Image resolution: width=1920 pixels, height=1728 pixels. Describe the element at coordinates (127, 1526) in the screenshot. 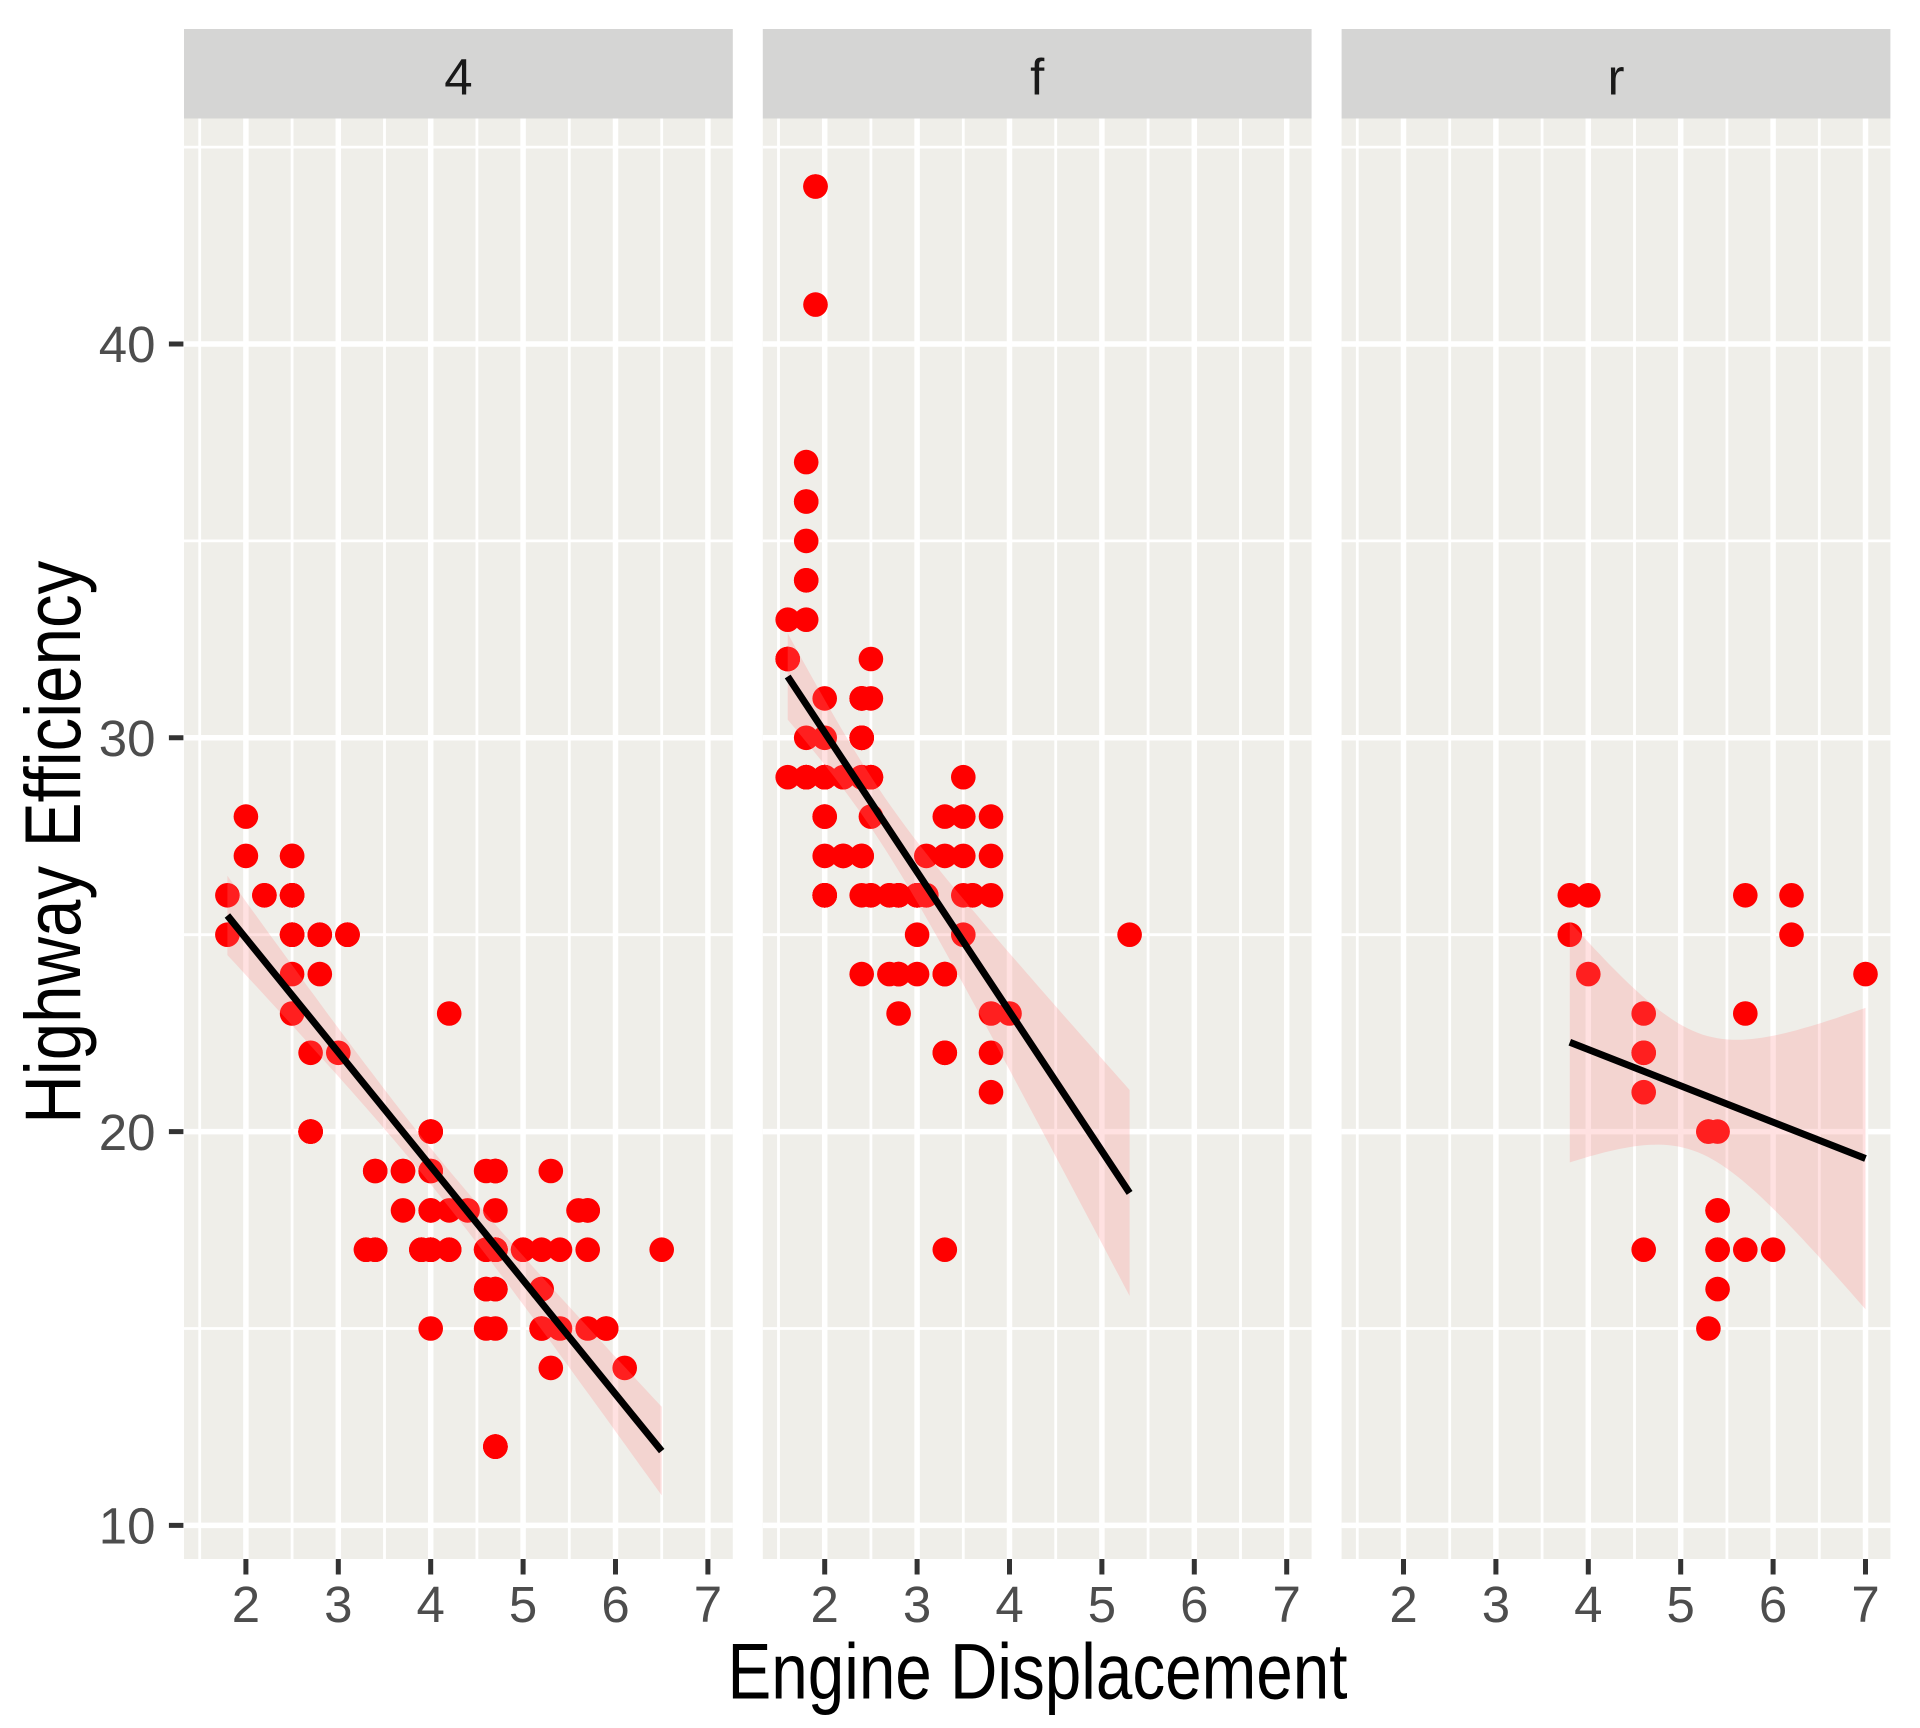

I see `svg-text: 10` at that location.